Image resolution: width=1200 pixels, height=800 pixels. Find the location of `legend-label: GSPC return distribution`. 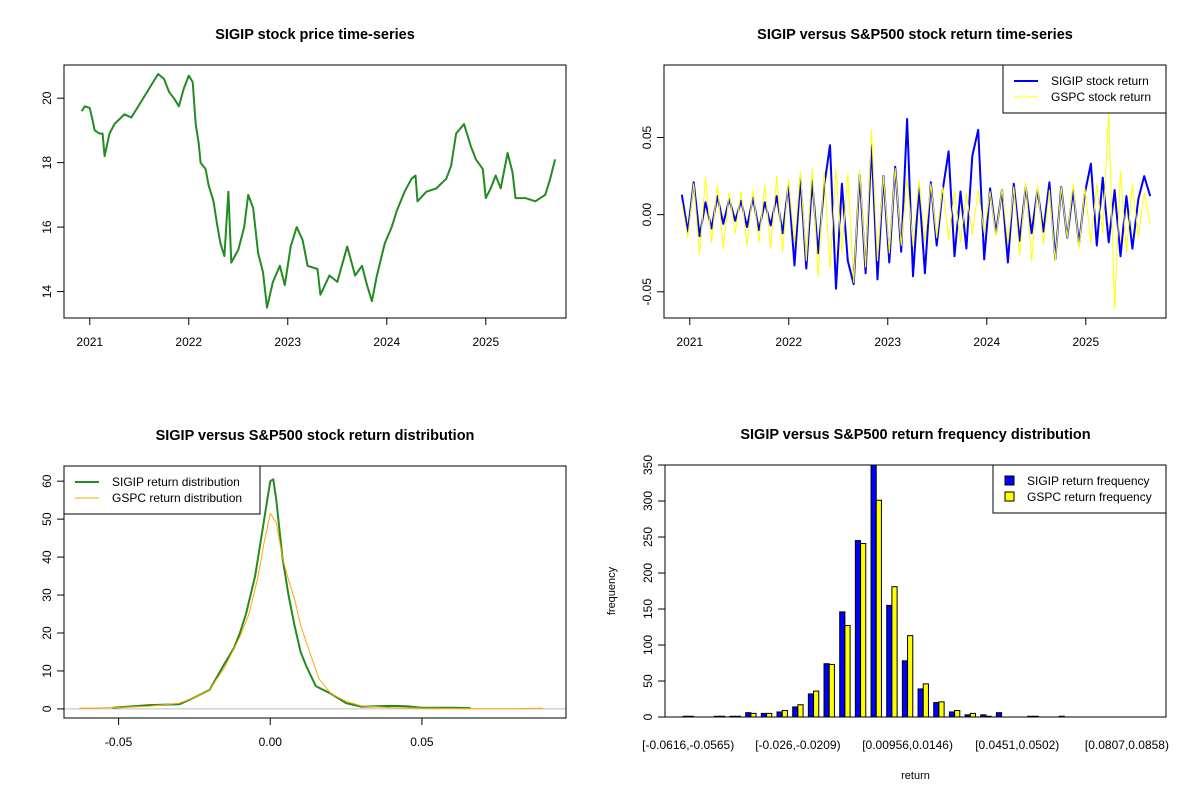

legend-label: GSPC return distribution is located at coordinates (177, 498).